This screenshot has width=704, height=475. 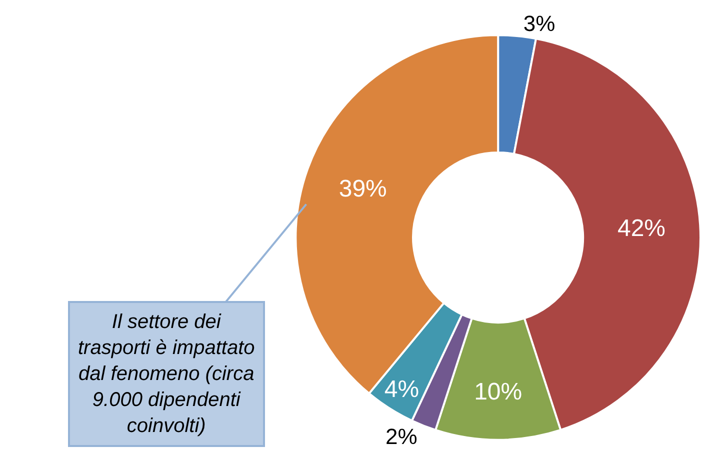 I want to click on data-label: 10%, so click(x=498, y=392).